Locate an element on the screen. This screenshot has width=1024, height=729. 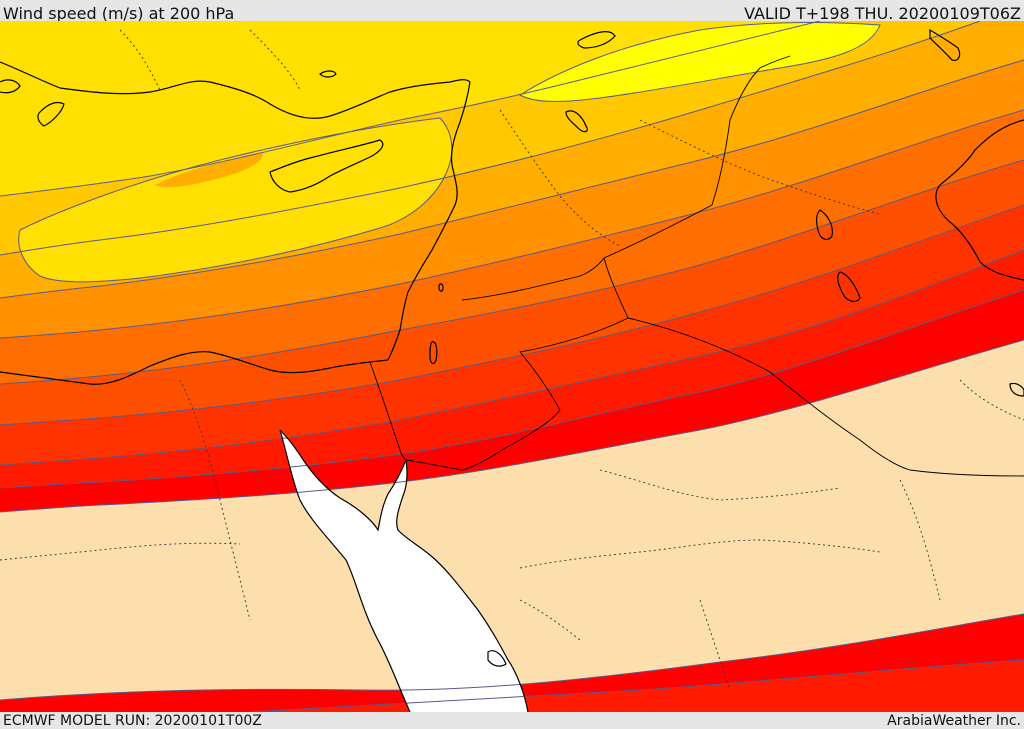
valid-time: VALID T+198 THU. 20200109T06Z is located at coordinates (882, 13).